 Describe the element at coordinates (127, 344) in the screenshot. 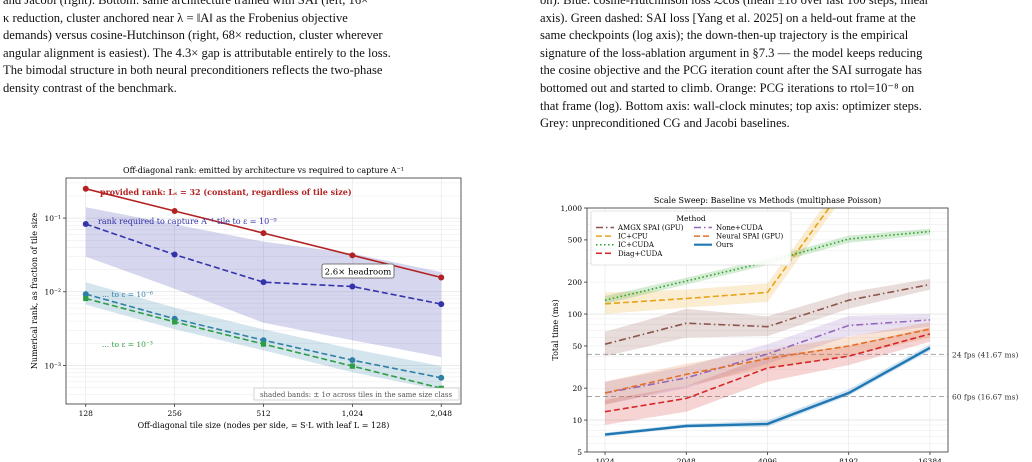

I see `series-label: ... to ε = 10⁻³` at that location.